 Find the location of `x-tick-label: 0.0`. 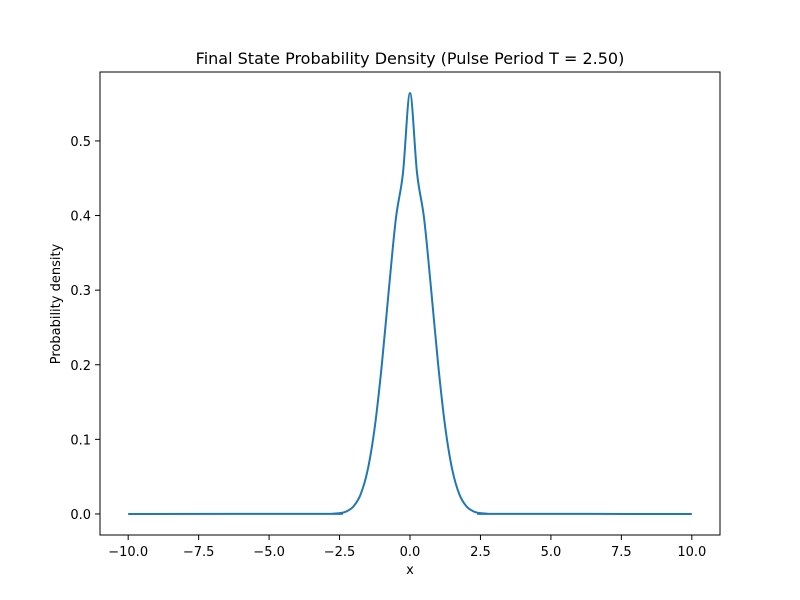

x-tick-label: 0.0 is located at coordinates (410, 552).